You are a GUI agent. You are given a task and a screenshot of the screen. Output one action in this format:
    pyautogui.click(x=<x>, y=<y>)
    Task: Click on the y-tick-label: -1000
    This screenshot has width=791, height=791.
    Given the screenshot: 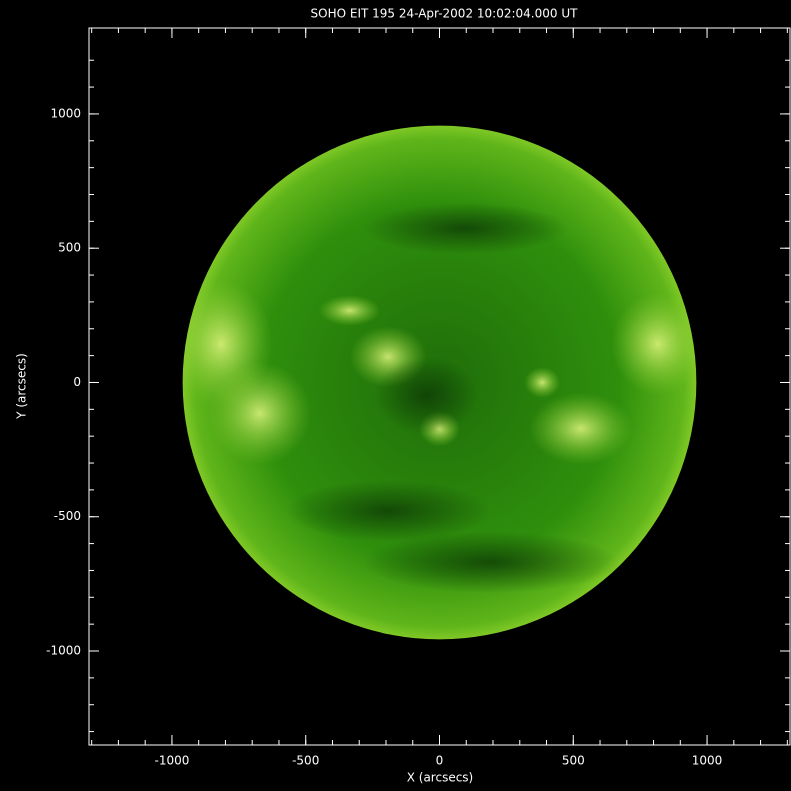 What is the action you would take?
    pyautogui.click(x=63, y=651)
    